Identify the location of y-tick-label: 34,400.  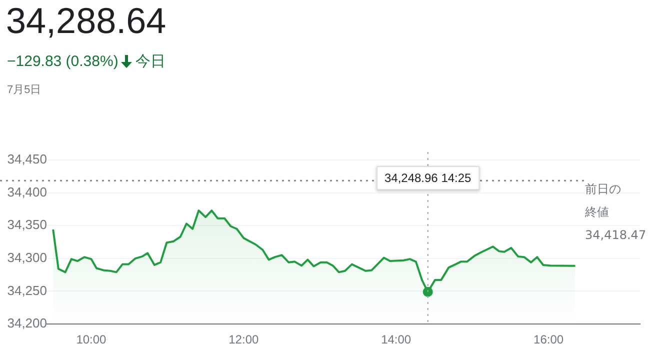
(27, 192).